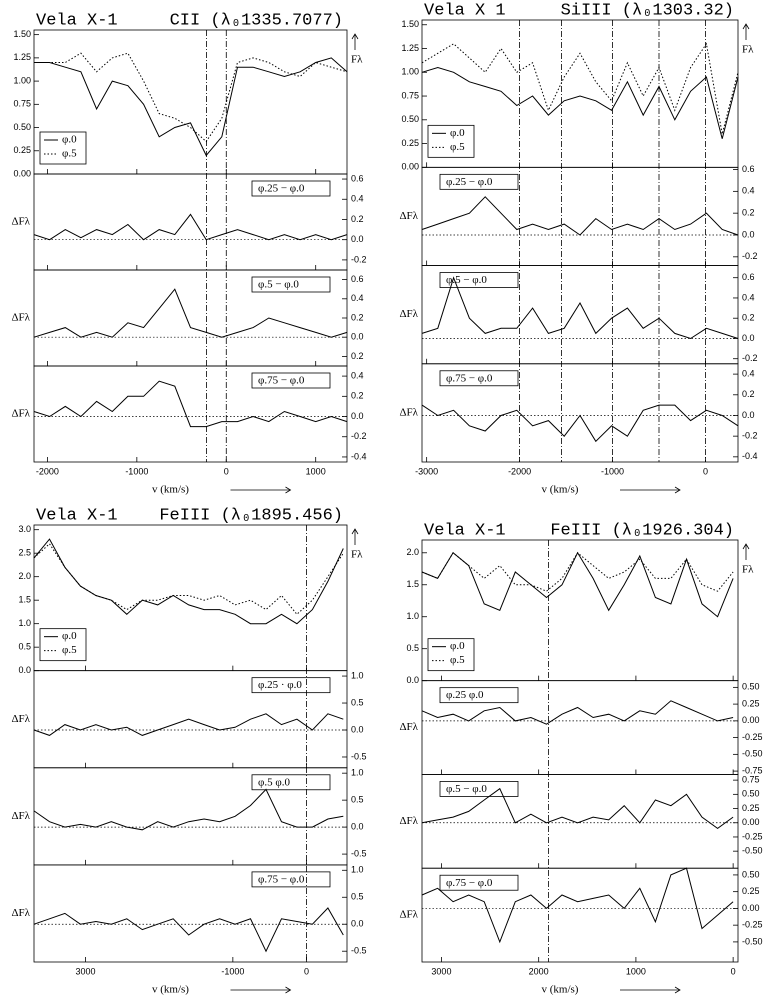 This screenshot has width=769, height=999. I want to click on panel-label: φ.25 φ.0, so click(465, 695).